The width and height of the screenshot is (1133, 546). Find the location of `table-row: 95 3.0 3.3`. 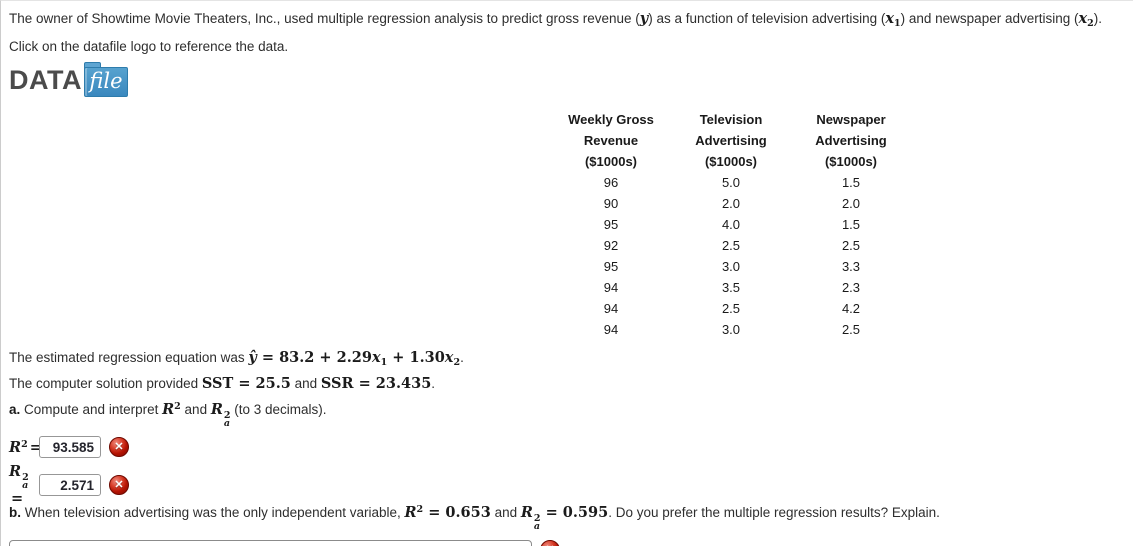

table-row: 95 3.0 3.3 is located at coordinates (731, 266).